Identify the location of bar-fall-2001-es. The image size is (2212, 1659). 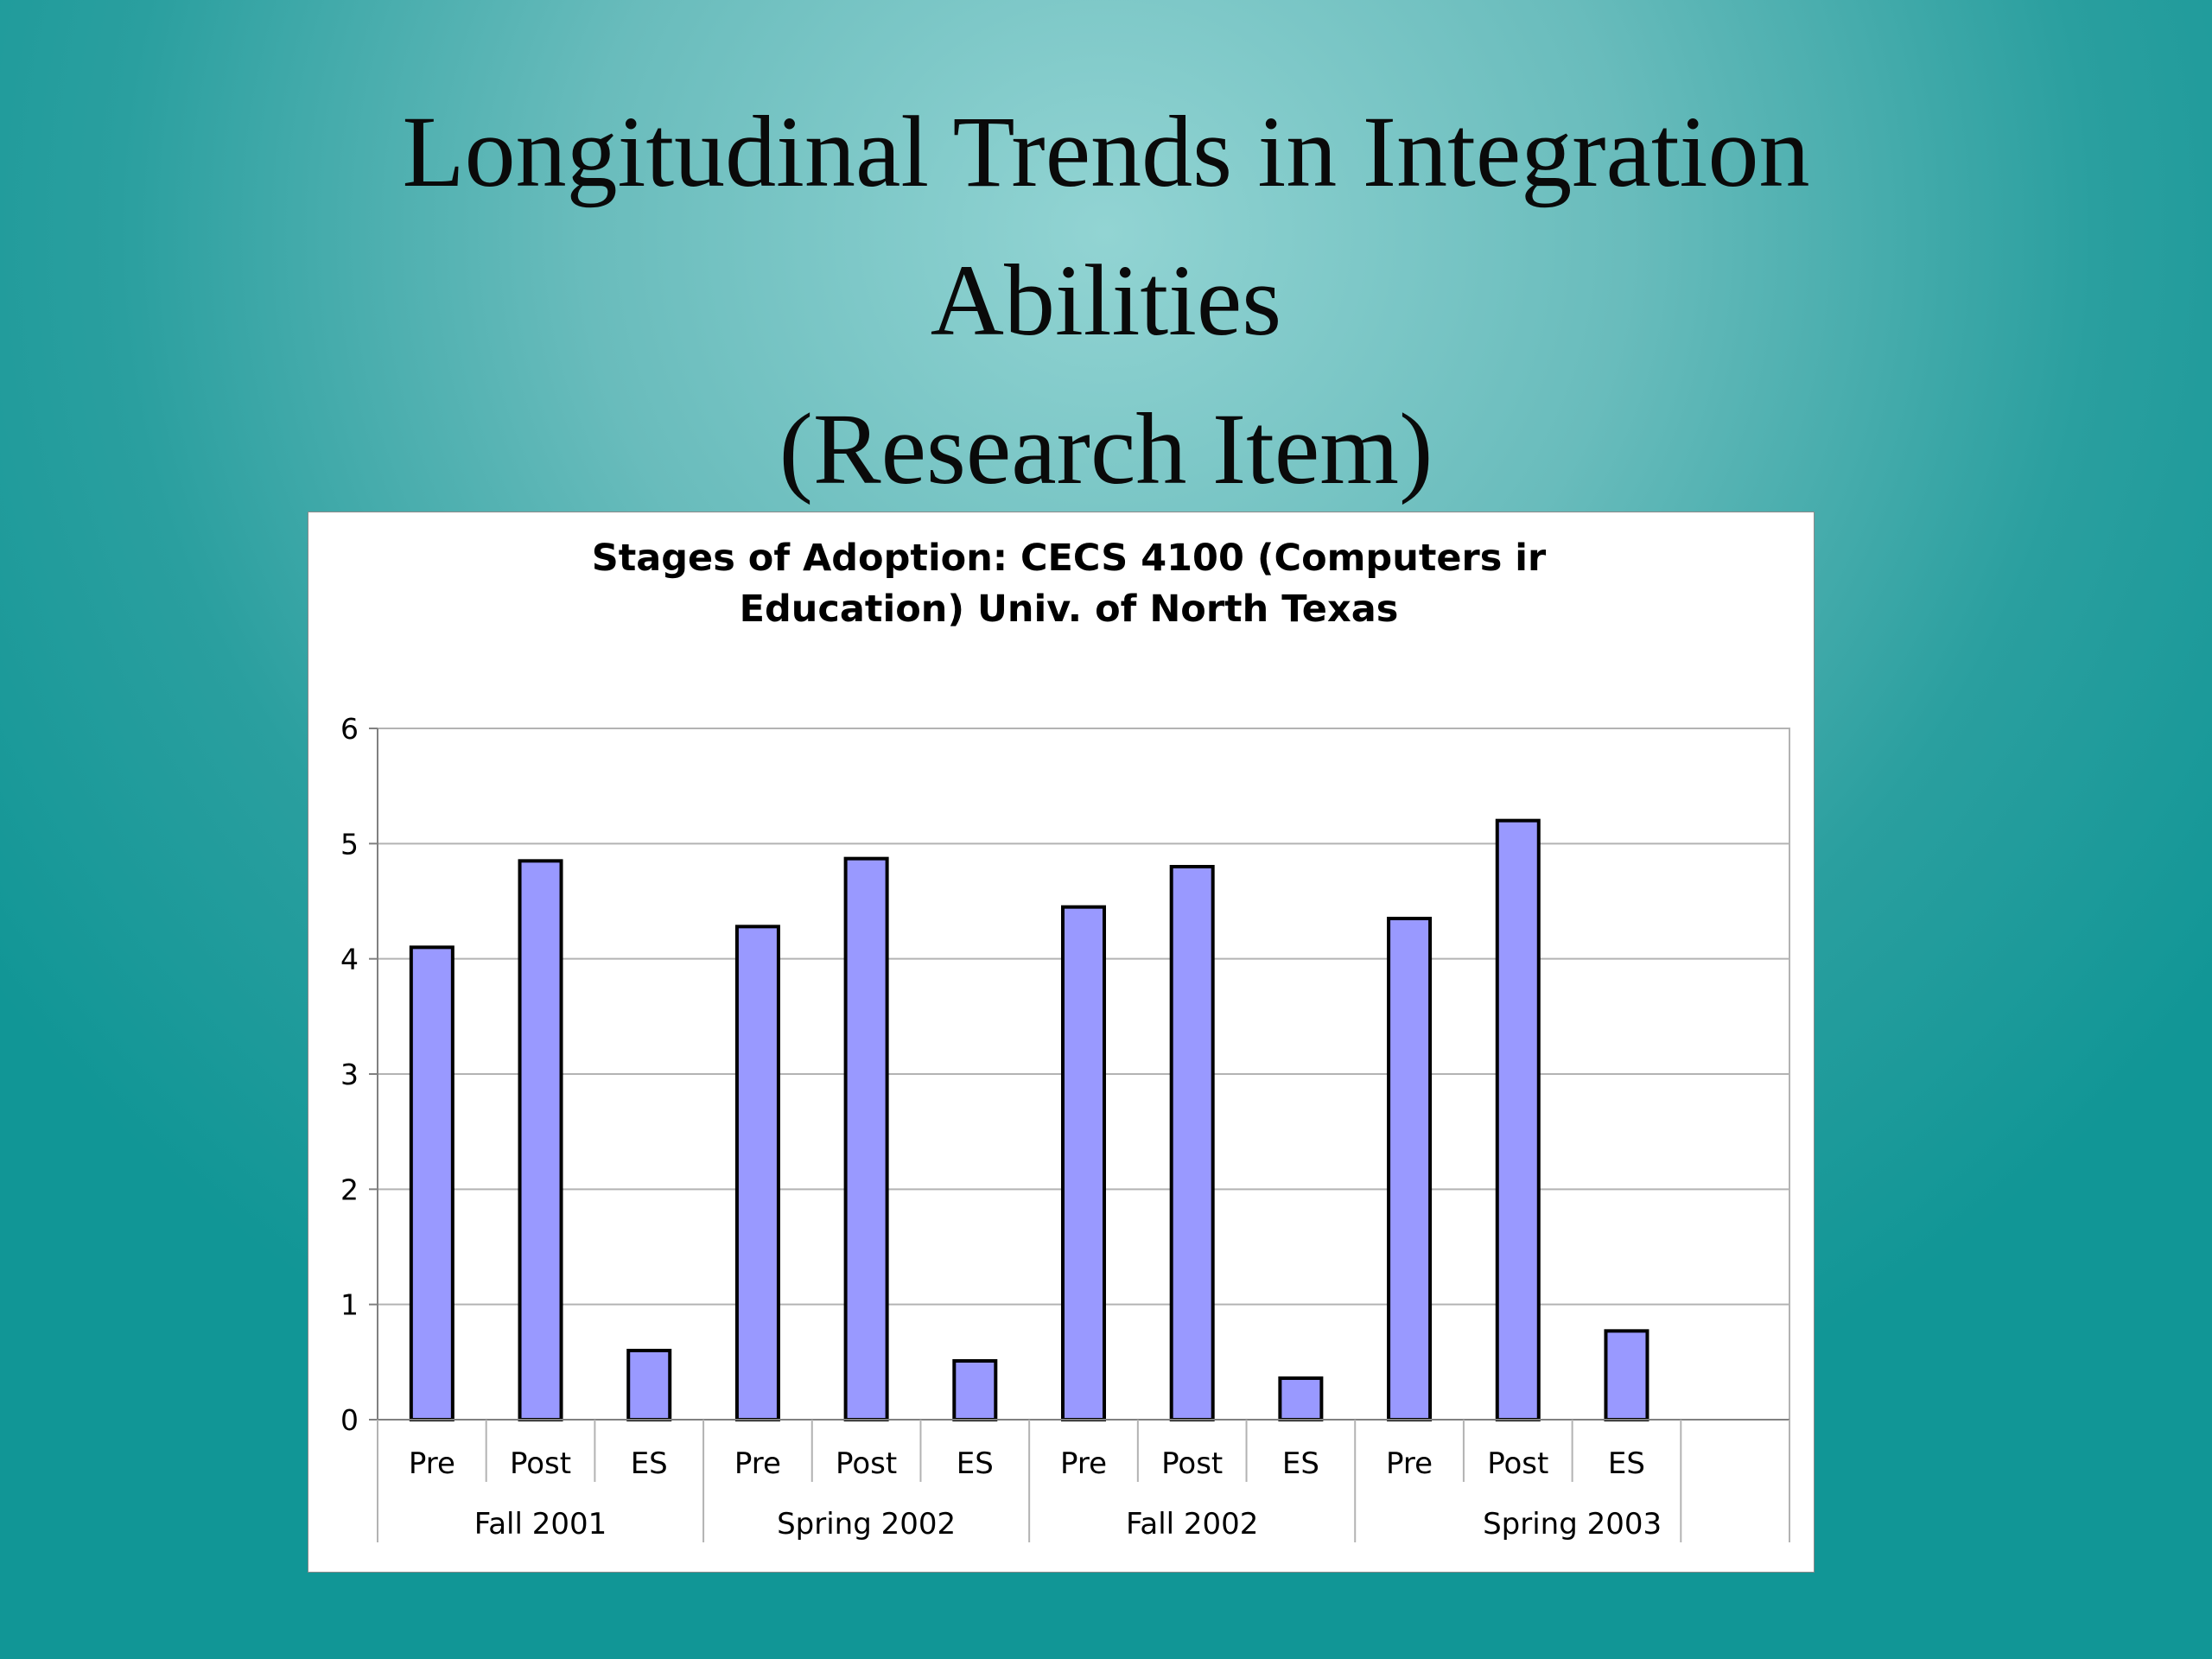
(649, 1385).